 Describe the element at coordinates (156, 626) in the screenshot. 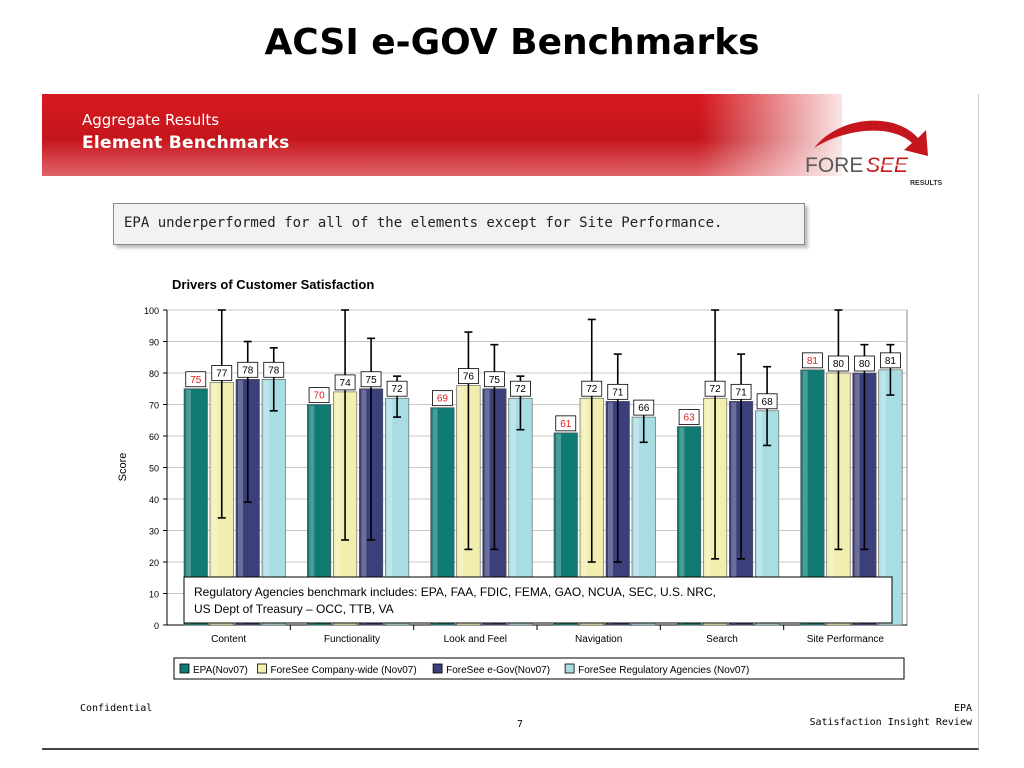

I see `y-tick-label: 0` at that location.